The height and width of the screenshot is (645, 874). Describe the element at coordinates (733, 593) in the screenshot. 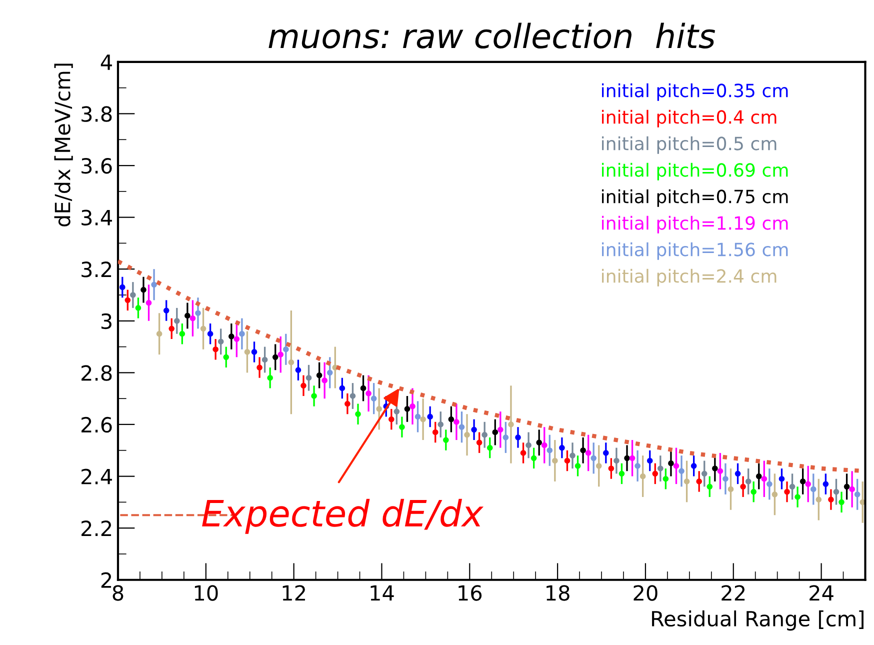

I see `x-tick-label: 22` at that location.